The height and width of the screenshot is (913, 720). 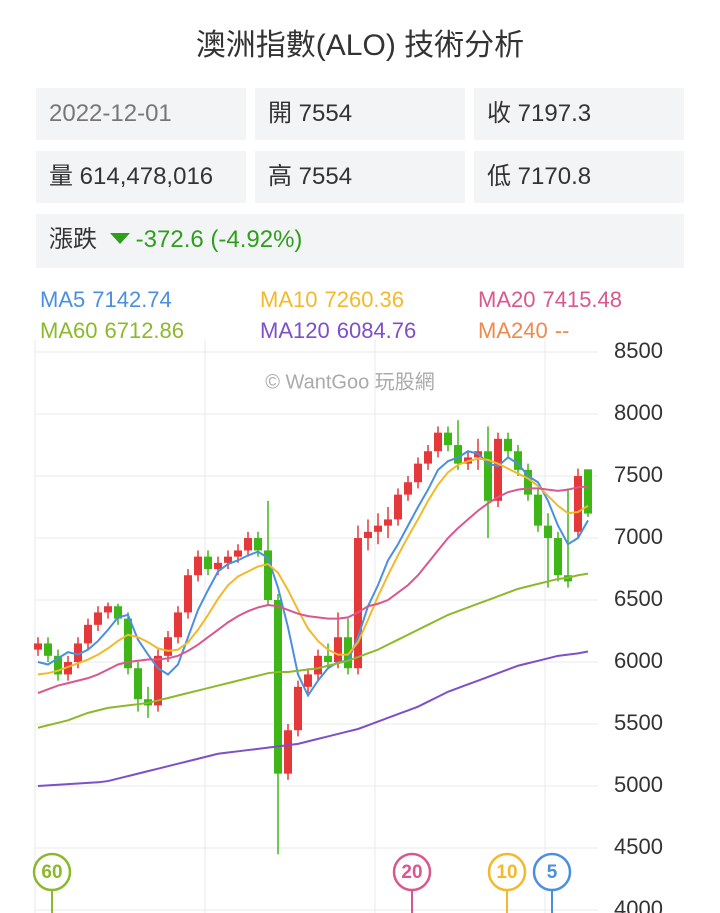 I want to click on label: 漲跌, so click(x=73, y=239).